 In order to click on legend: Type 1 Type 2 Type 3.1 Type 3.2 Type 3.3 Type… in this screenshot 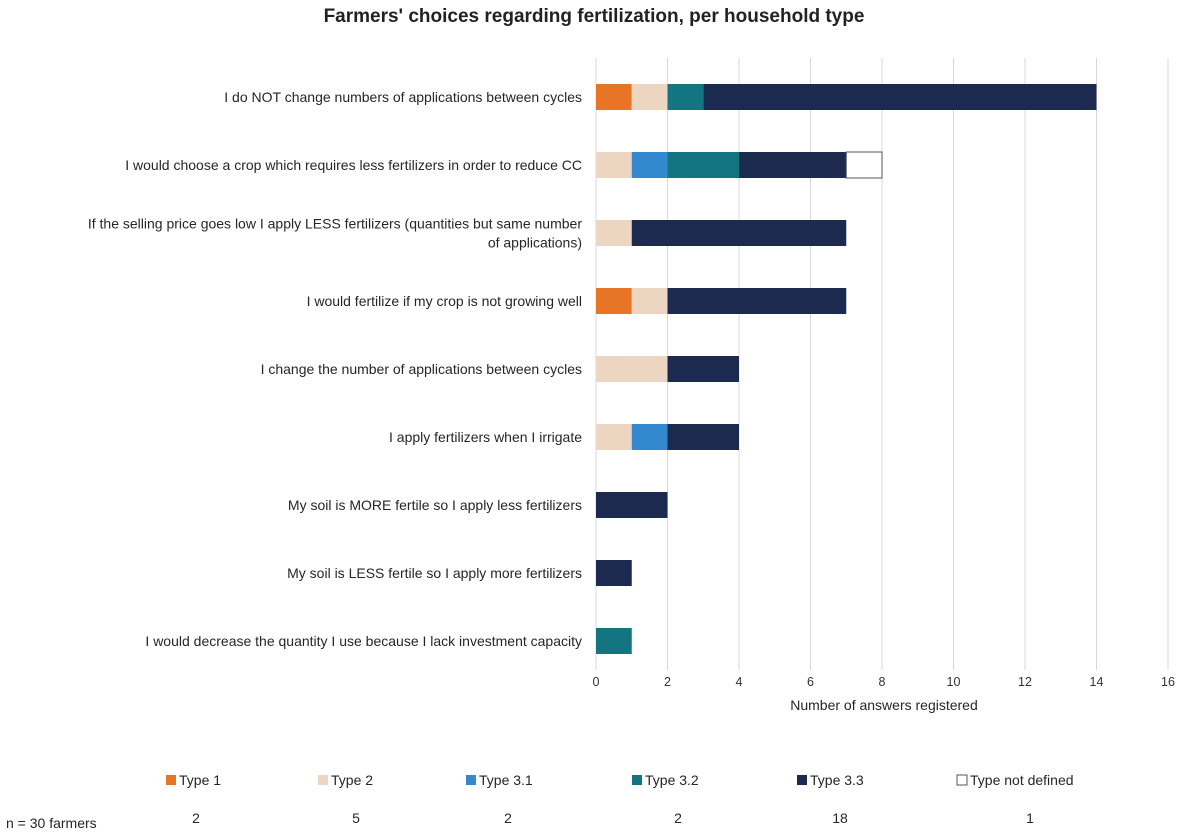, I will do `click(620, 780)`.